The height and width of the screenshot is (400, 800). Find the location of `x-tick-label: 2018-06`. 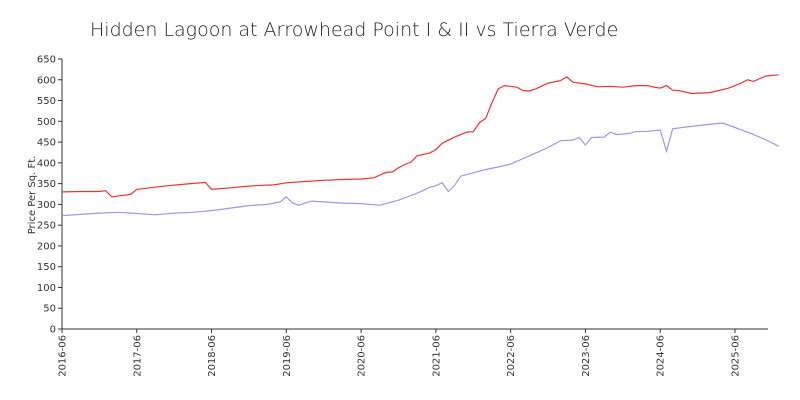

x-tick-label: 2018-06 is located at coordinates (212, 356).